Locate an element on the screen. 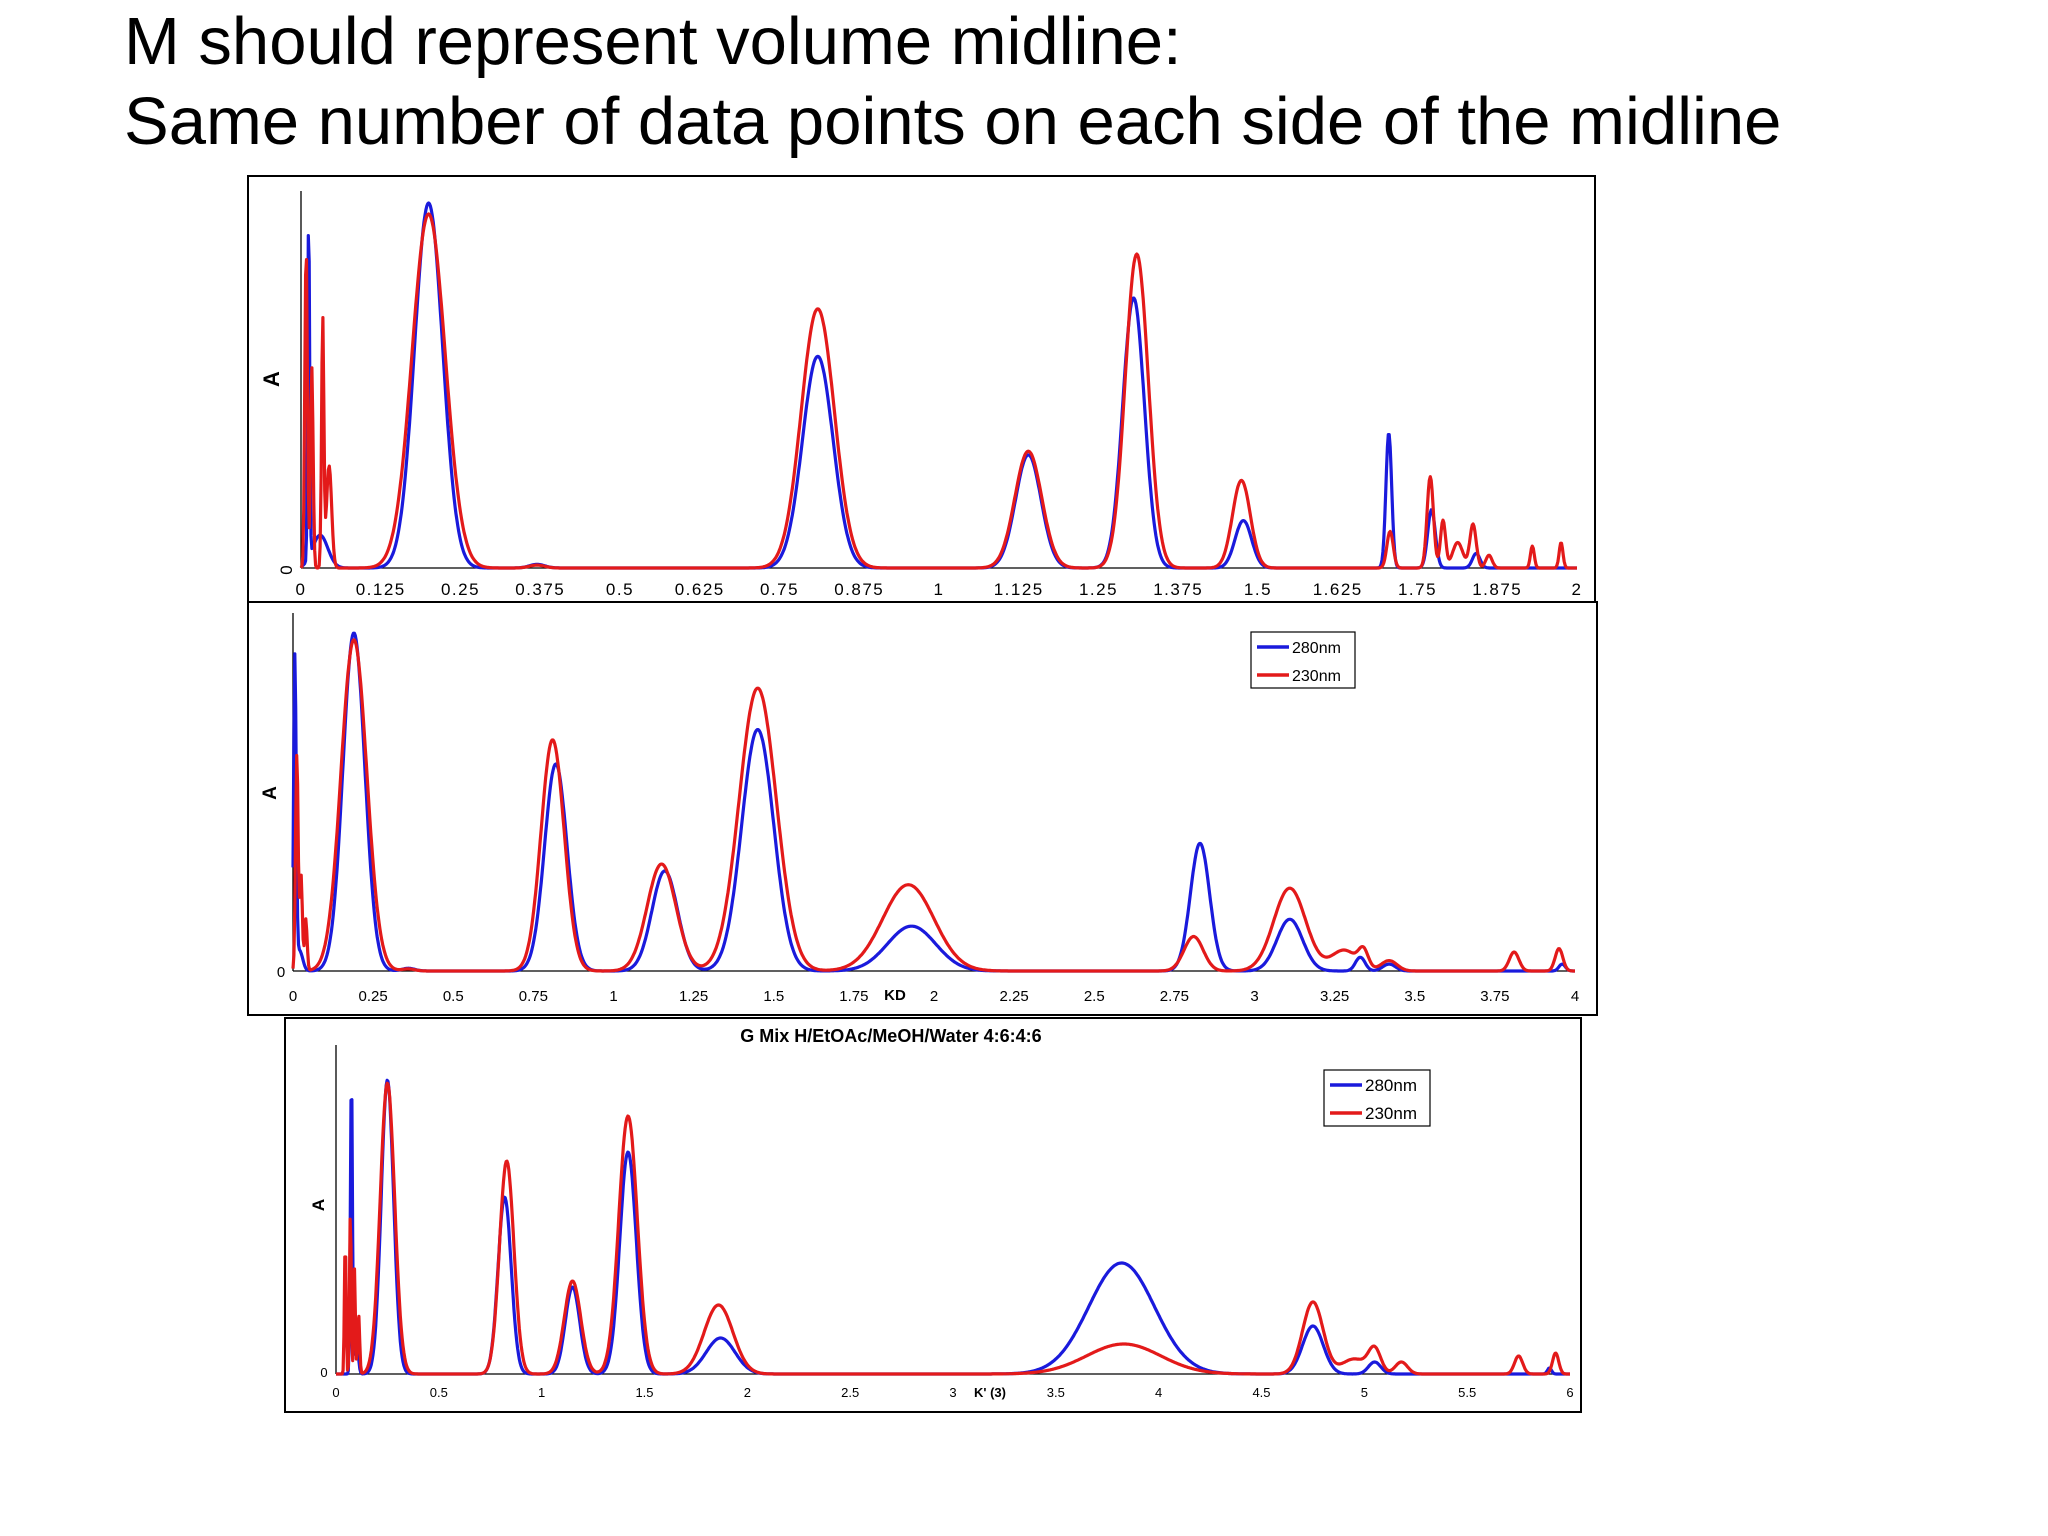 The image size is (2048, 1536). chart3-y-axis-label: A is located at coordinates (318, 1205).